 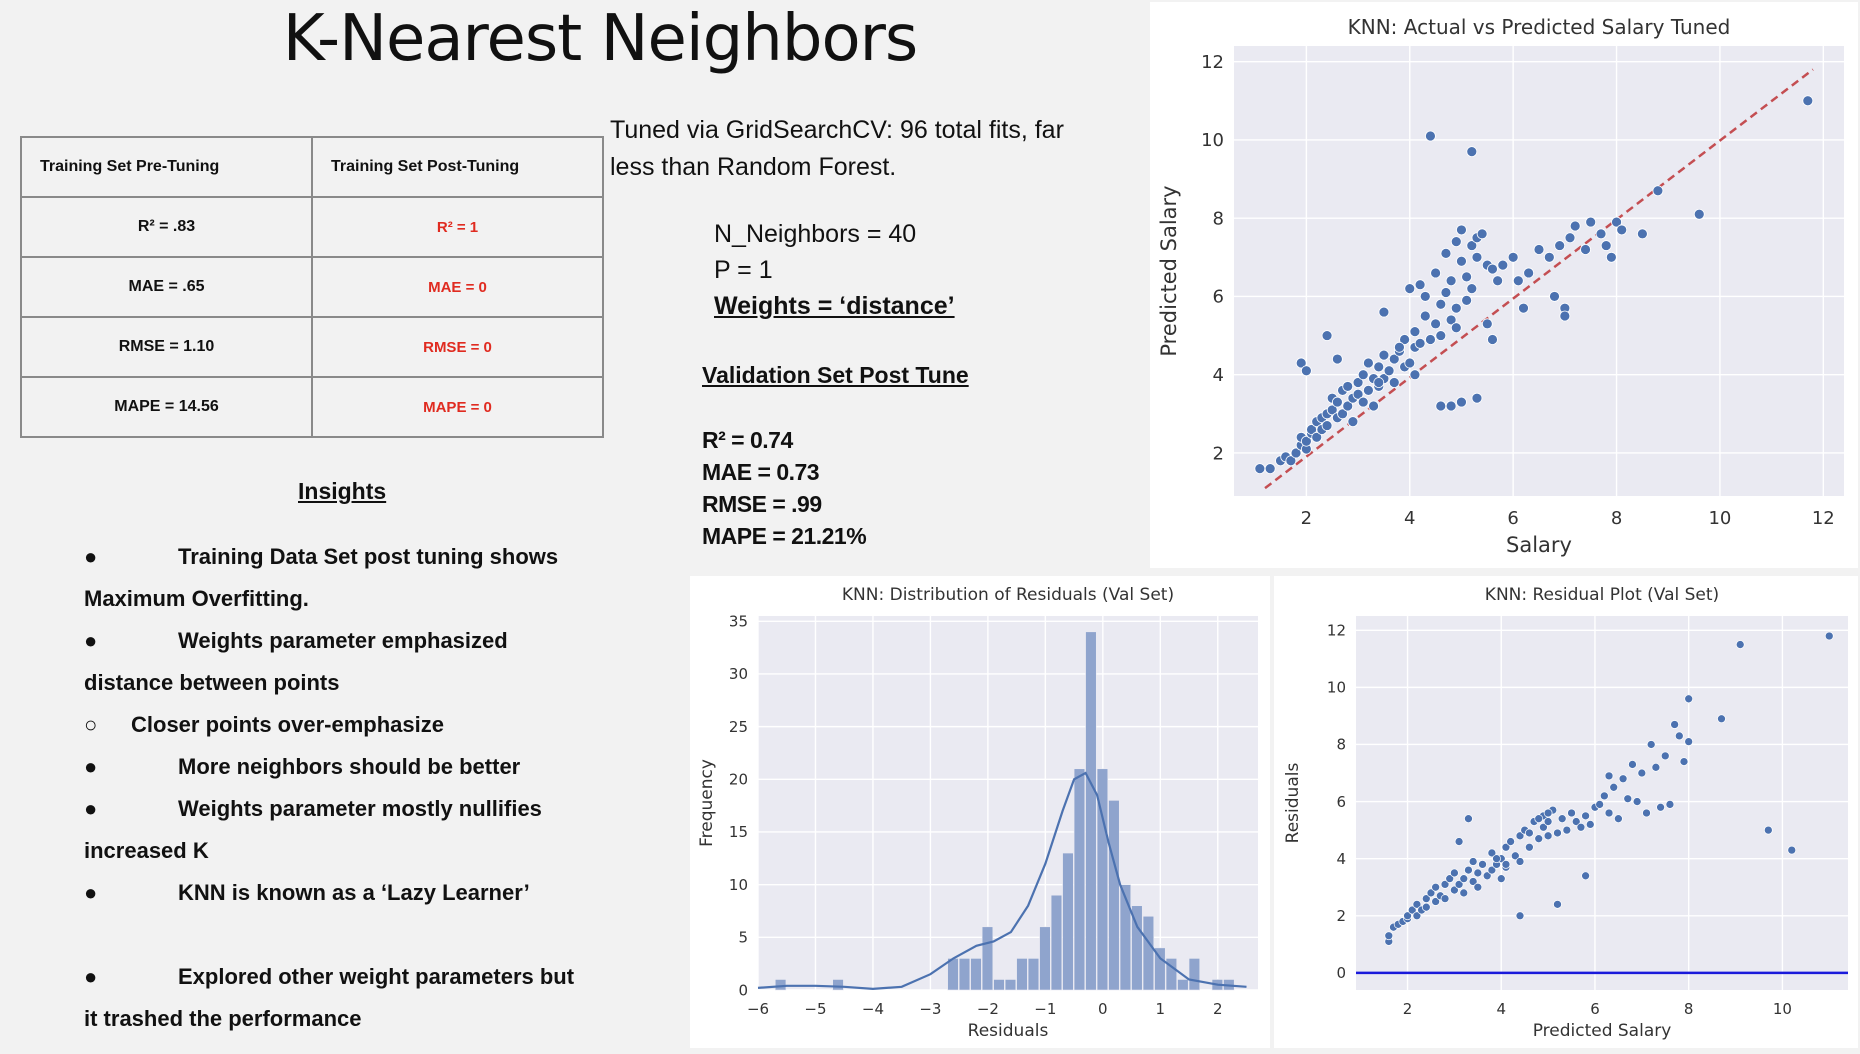 What do you see at coordinates (1008, 1031) in the screenshot?
I see `x-axis-label: Residuals` at bounding box center [1008, 1031].